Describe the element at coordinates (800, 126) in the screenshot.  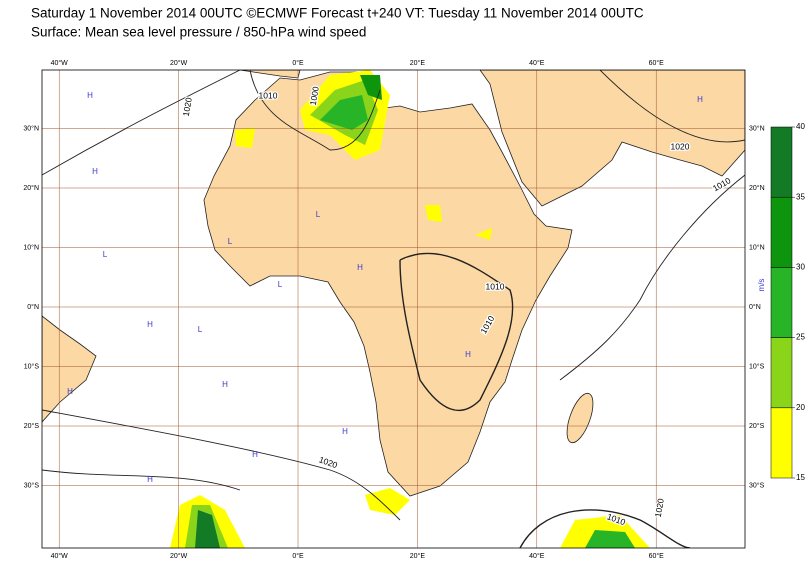
I see `colorbar-label: 40` at that location.